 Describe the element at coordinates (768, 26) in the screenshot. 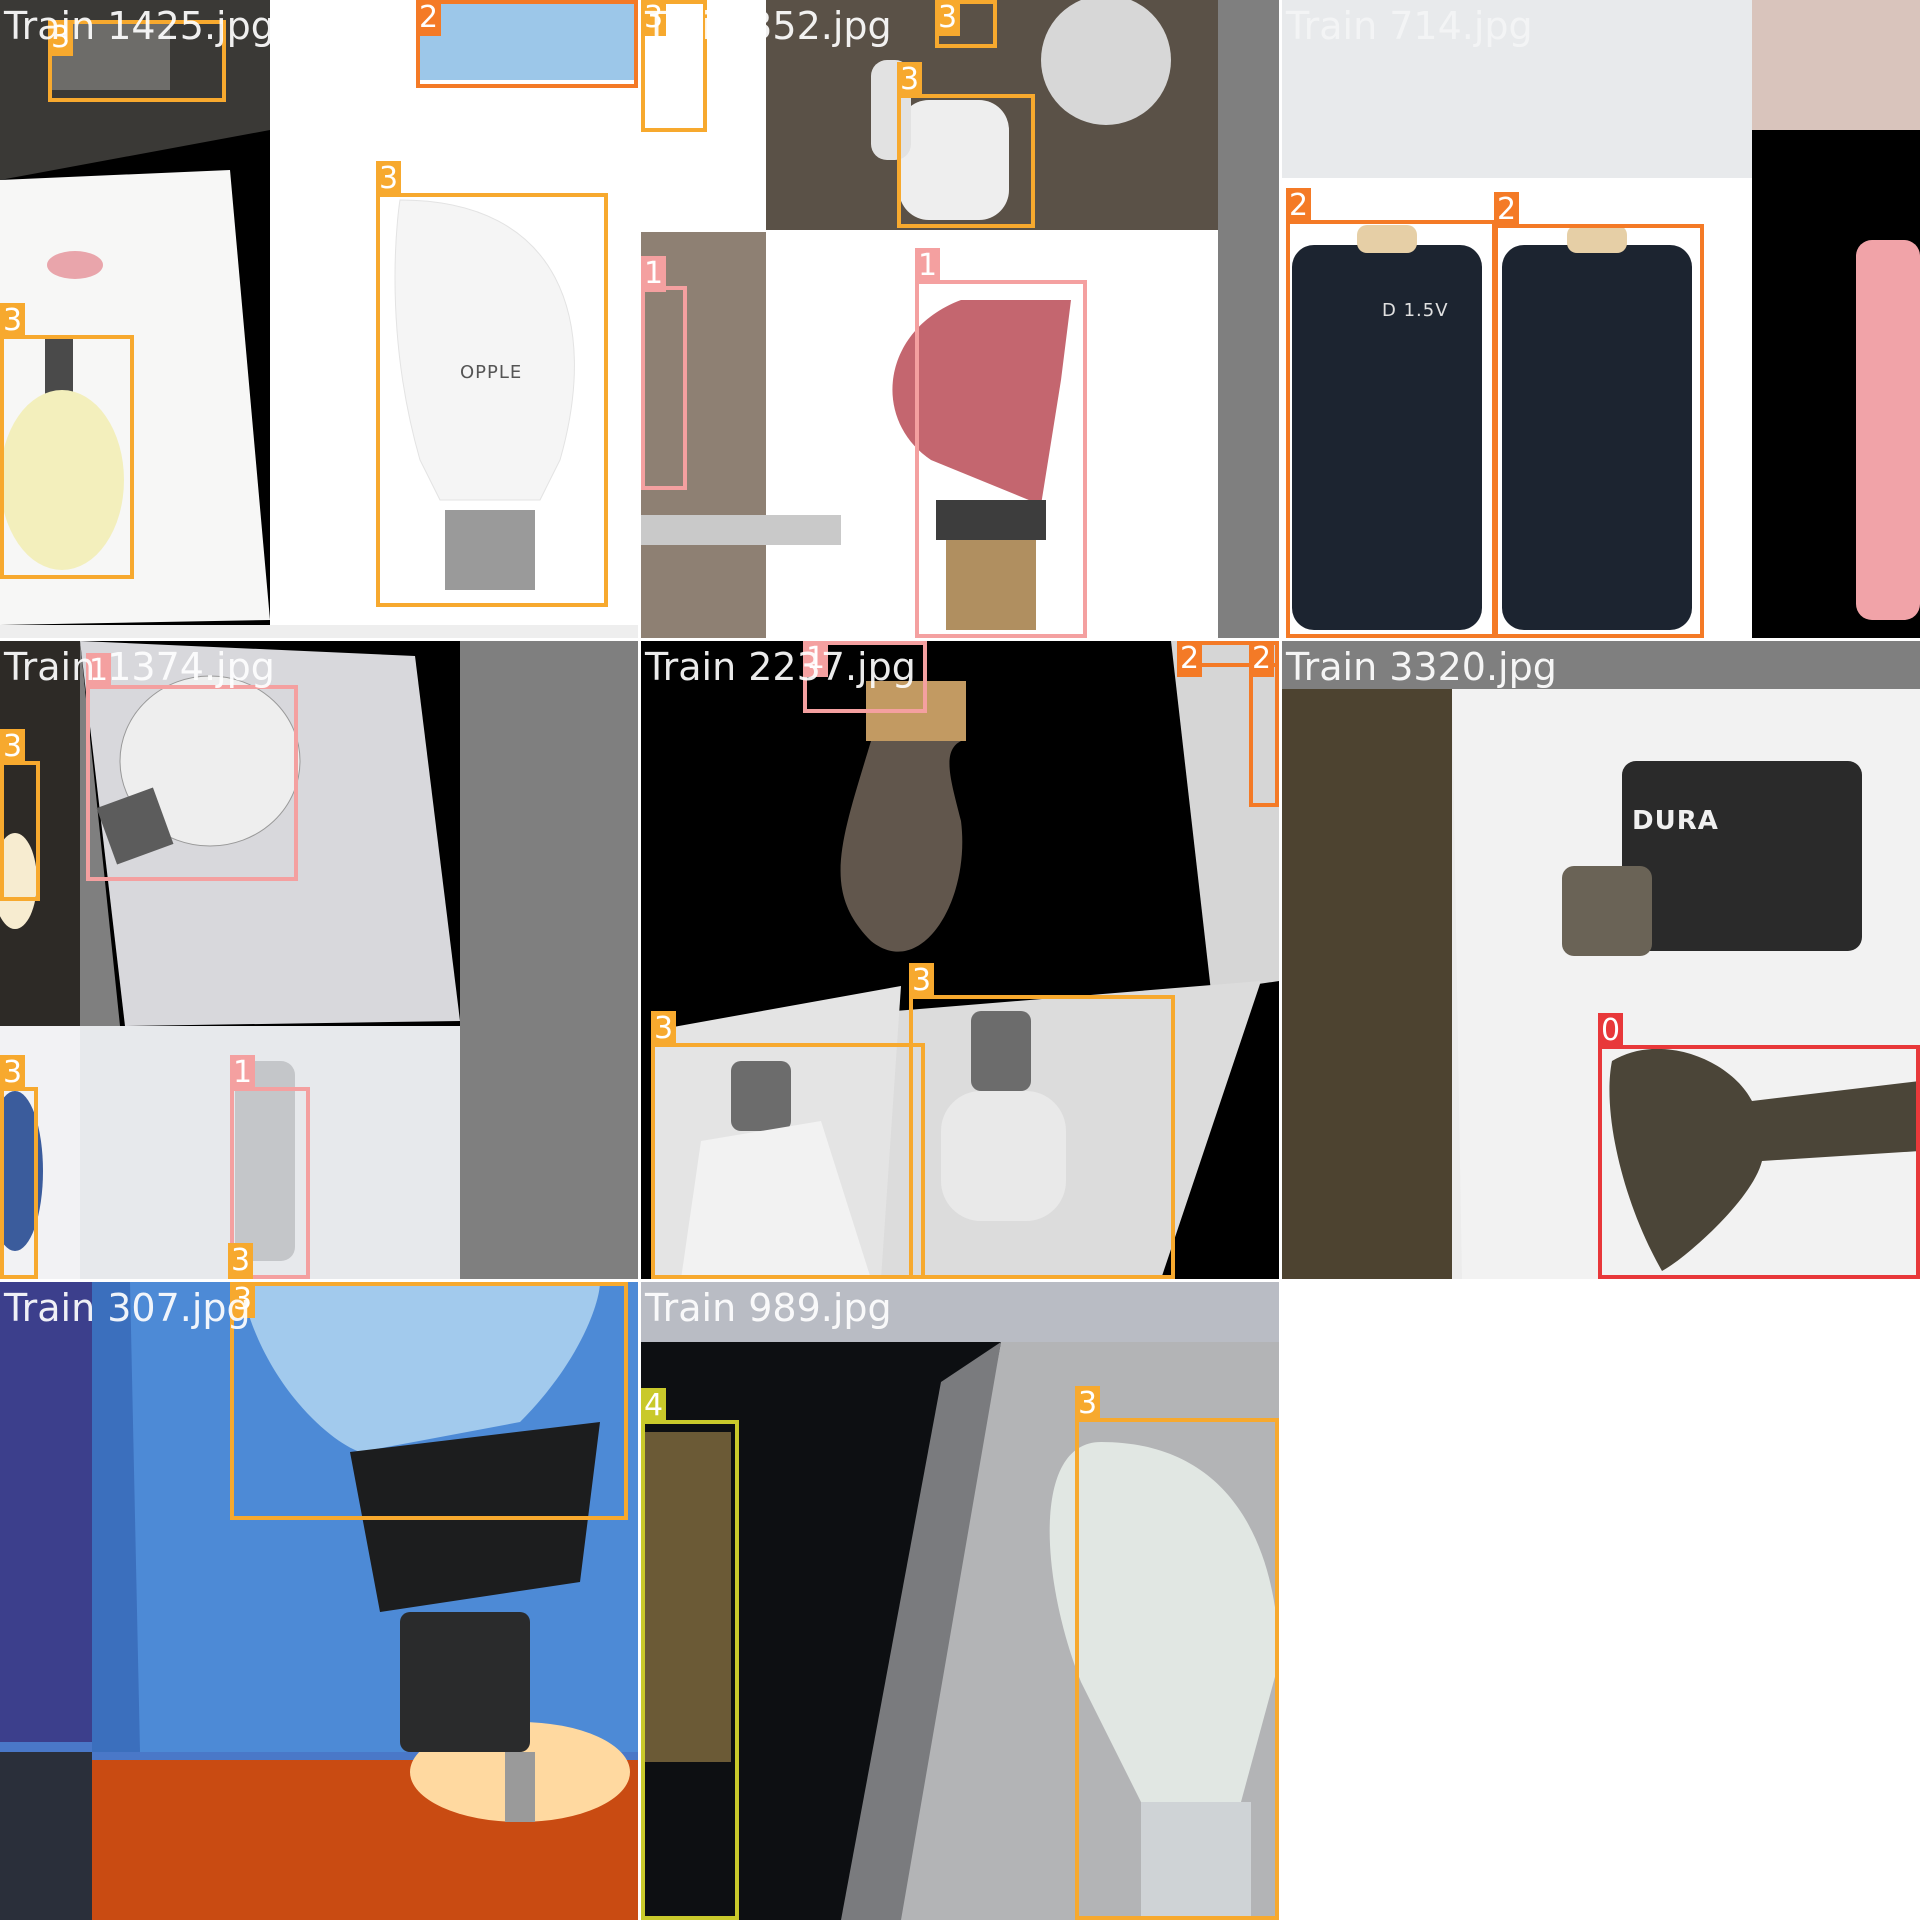

I see `tile-2-title: Train 352.jpg` at that location.